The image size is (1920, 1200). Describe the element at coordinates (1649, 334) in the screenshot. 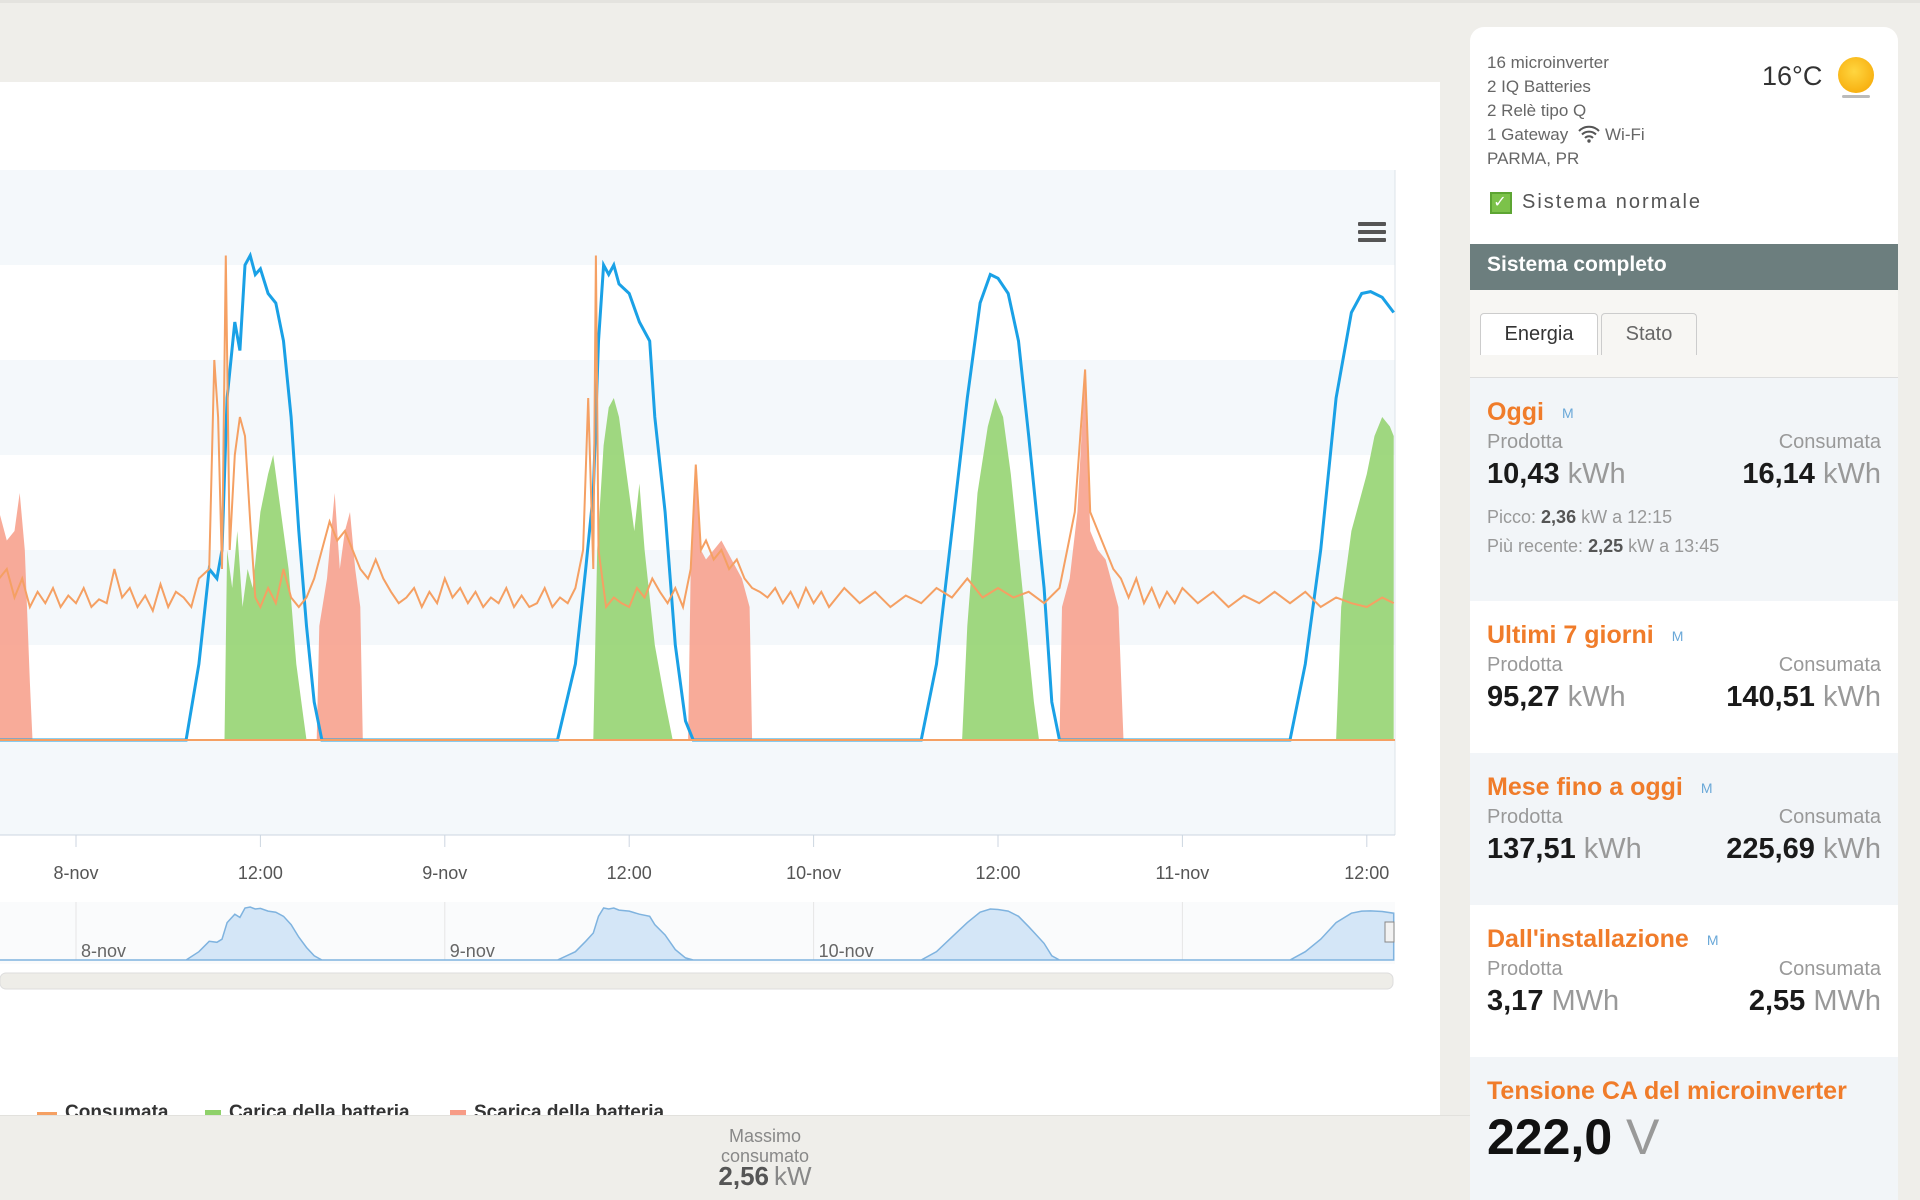

I see `tab-stato: Stato` at that location.